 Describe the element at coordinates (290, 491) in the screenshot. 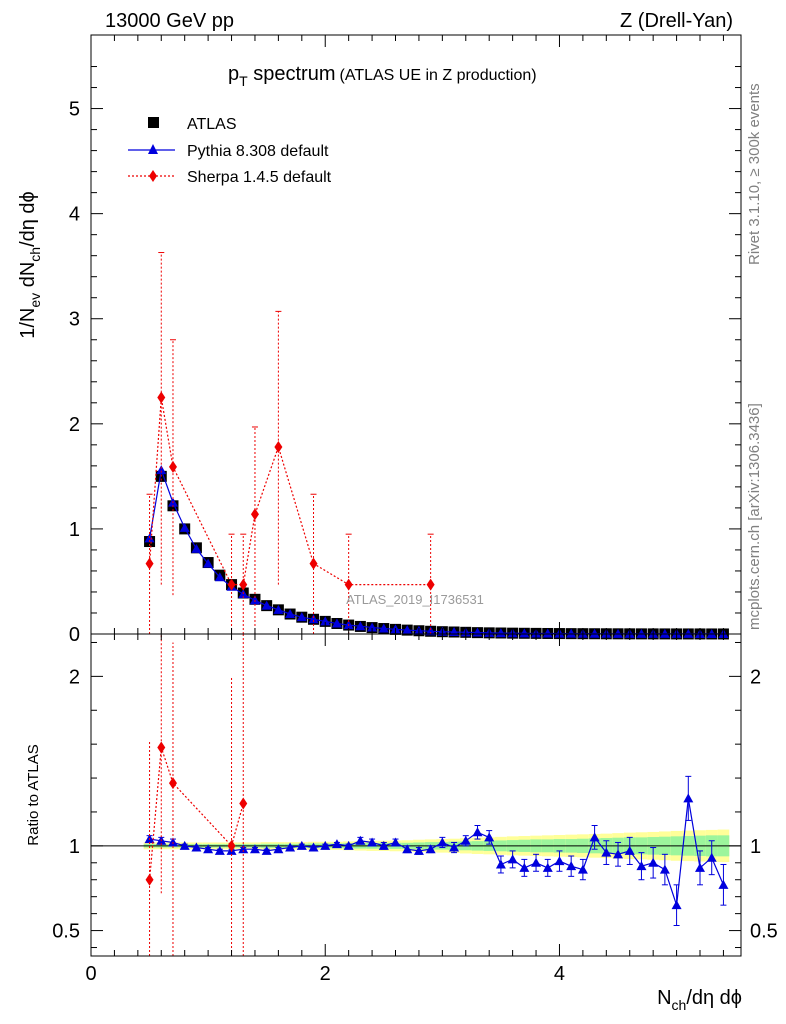

I see `sherpa-line` at that location.